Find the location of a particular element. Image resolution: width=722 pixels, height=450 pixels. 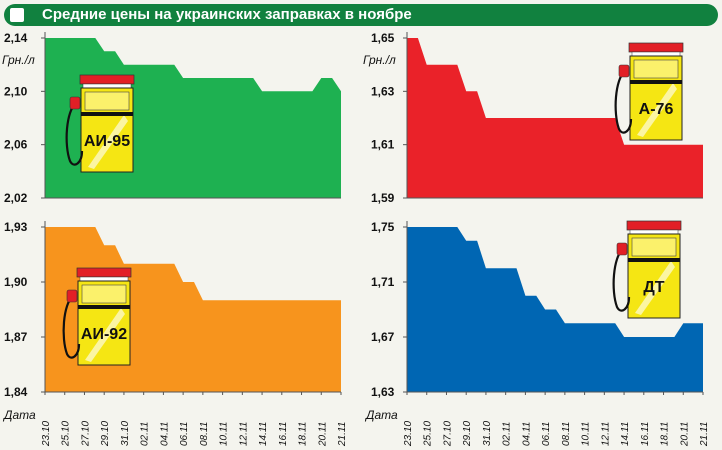

y-tick-label: 1,75 is located at coordinates (383, 227).